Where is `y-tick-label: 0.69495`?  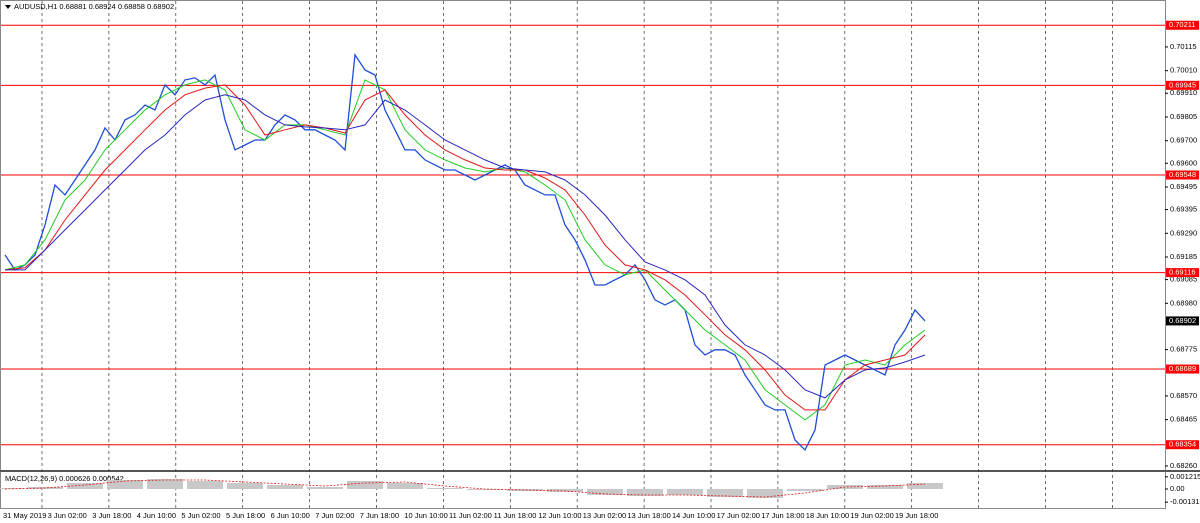
y-tick-label: 0.69495 is located at coordinates (1183, 186).